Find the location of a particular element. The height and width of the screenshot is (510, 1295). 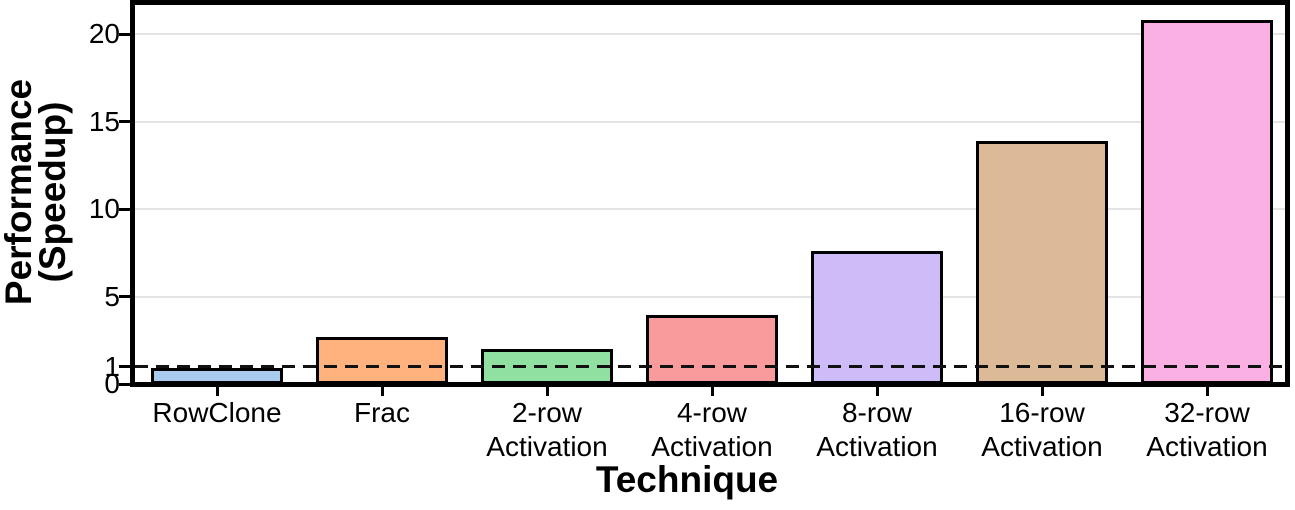

gridline-y5 is located at coordinates (710, 296).